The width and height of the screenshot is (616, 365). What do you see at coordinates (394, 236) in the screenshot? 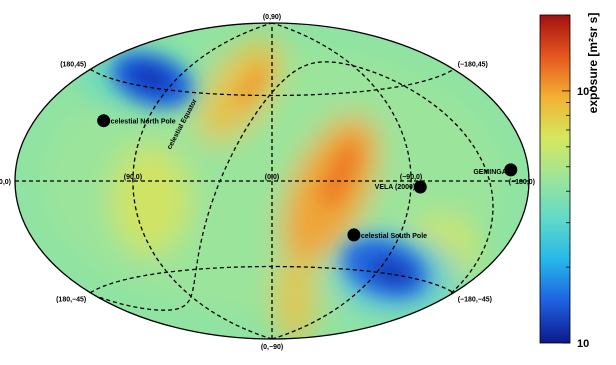
I see `source-label: celestial South Pole` at bounding box center [394, 236].